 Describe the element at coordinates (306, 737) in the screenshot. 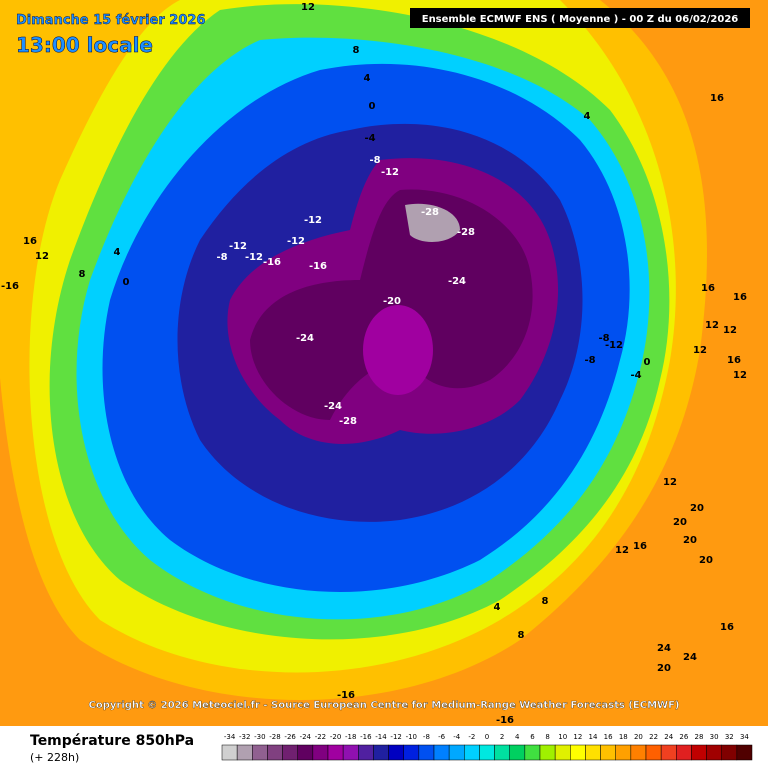

I see `scale-label: -24` at that location.